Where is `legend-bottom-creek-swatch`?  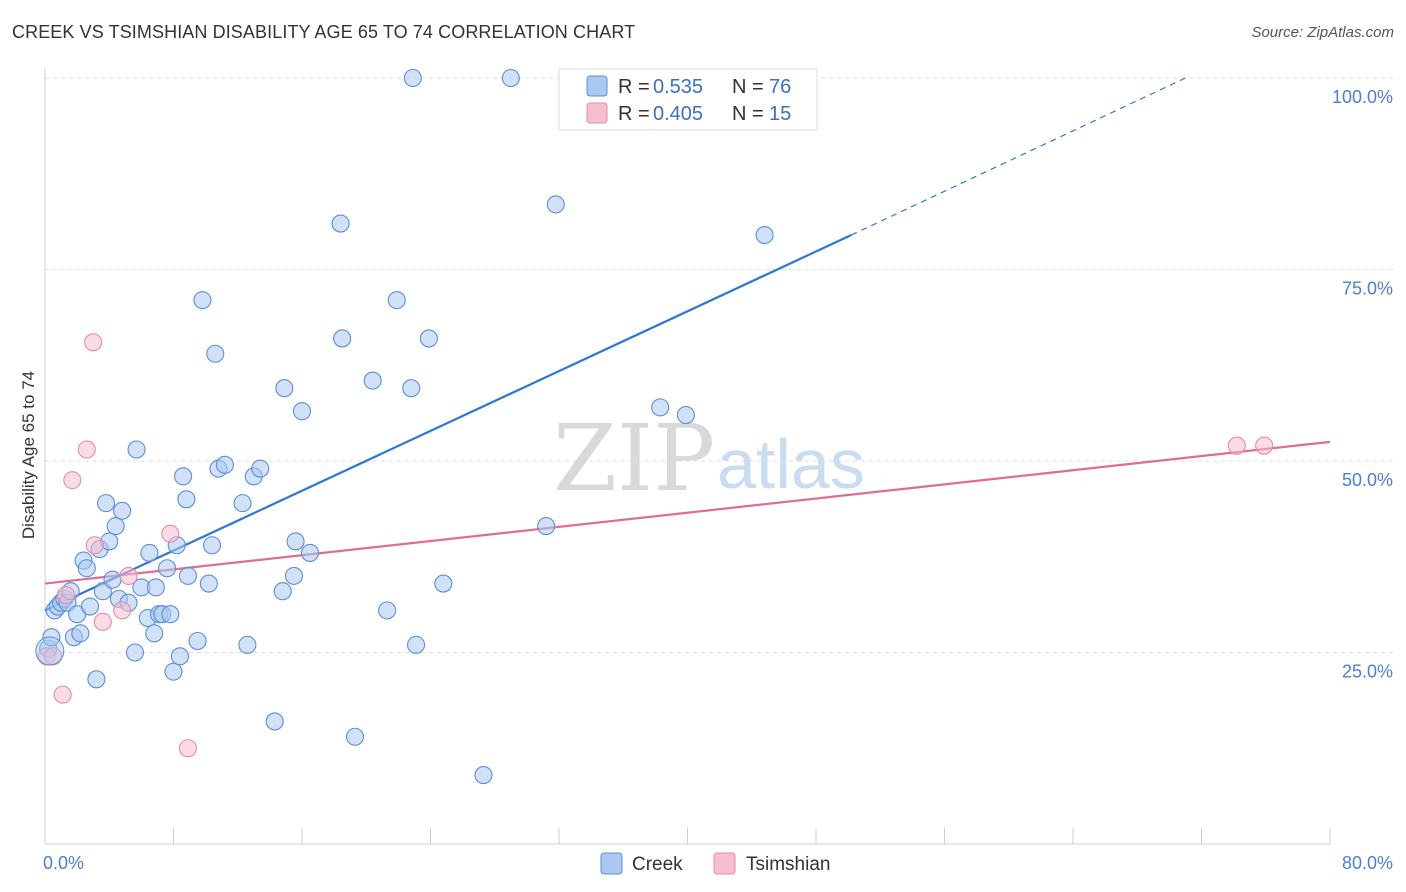
legend-bottom-creek-swatch is located at coordinates (611, 863).